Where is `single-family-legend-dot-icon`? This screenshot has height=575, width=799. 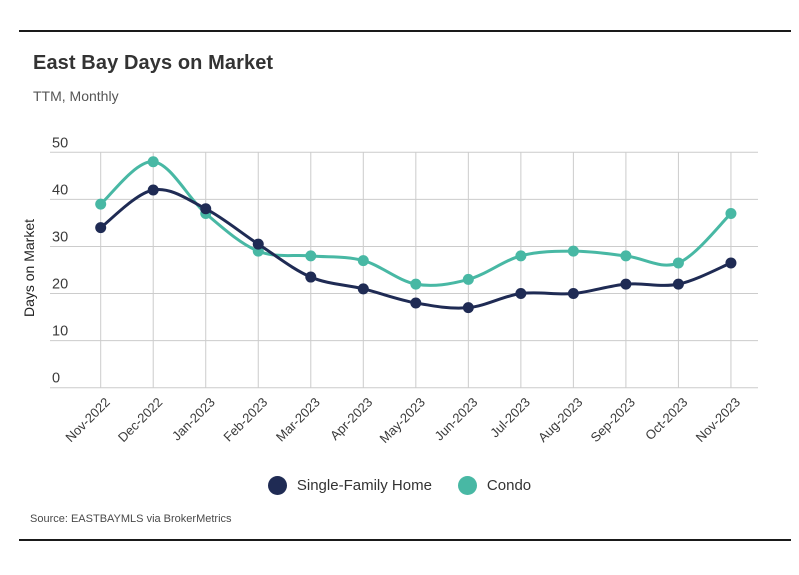 single-family-legend-dot-icon is located at coordinates (277, 485).